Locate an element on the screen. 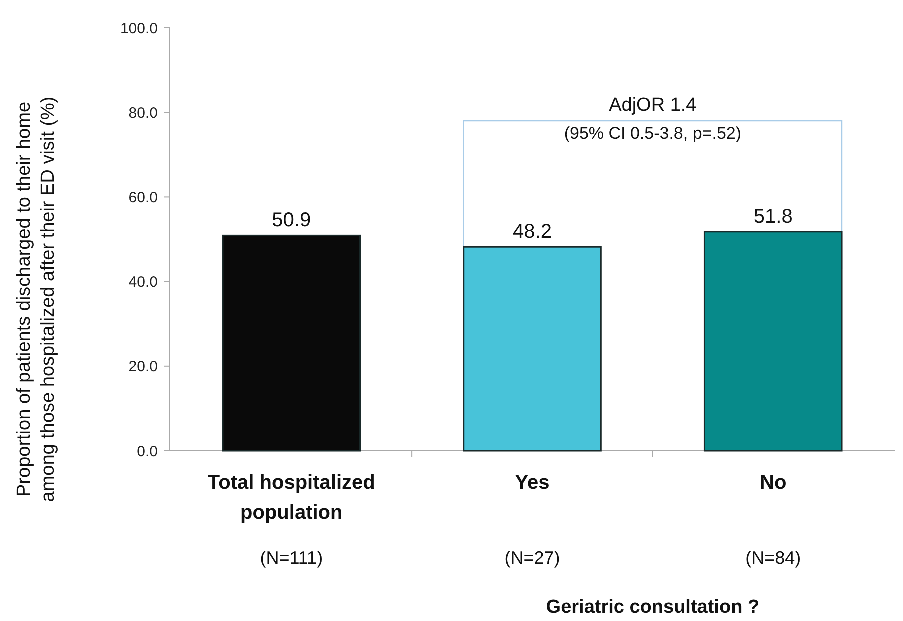 The image size is (903, 621). text: (N=27) is located at coordinates (532, 558).